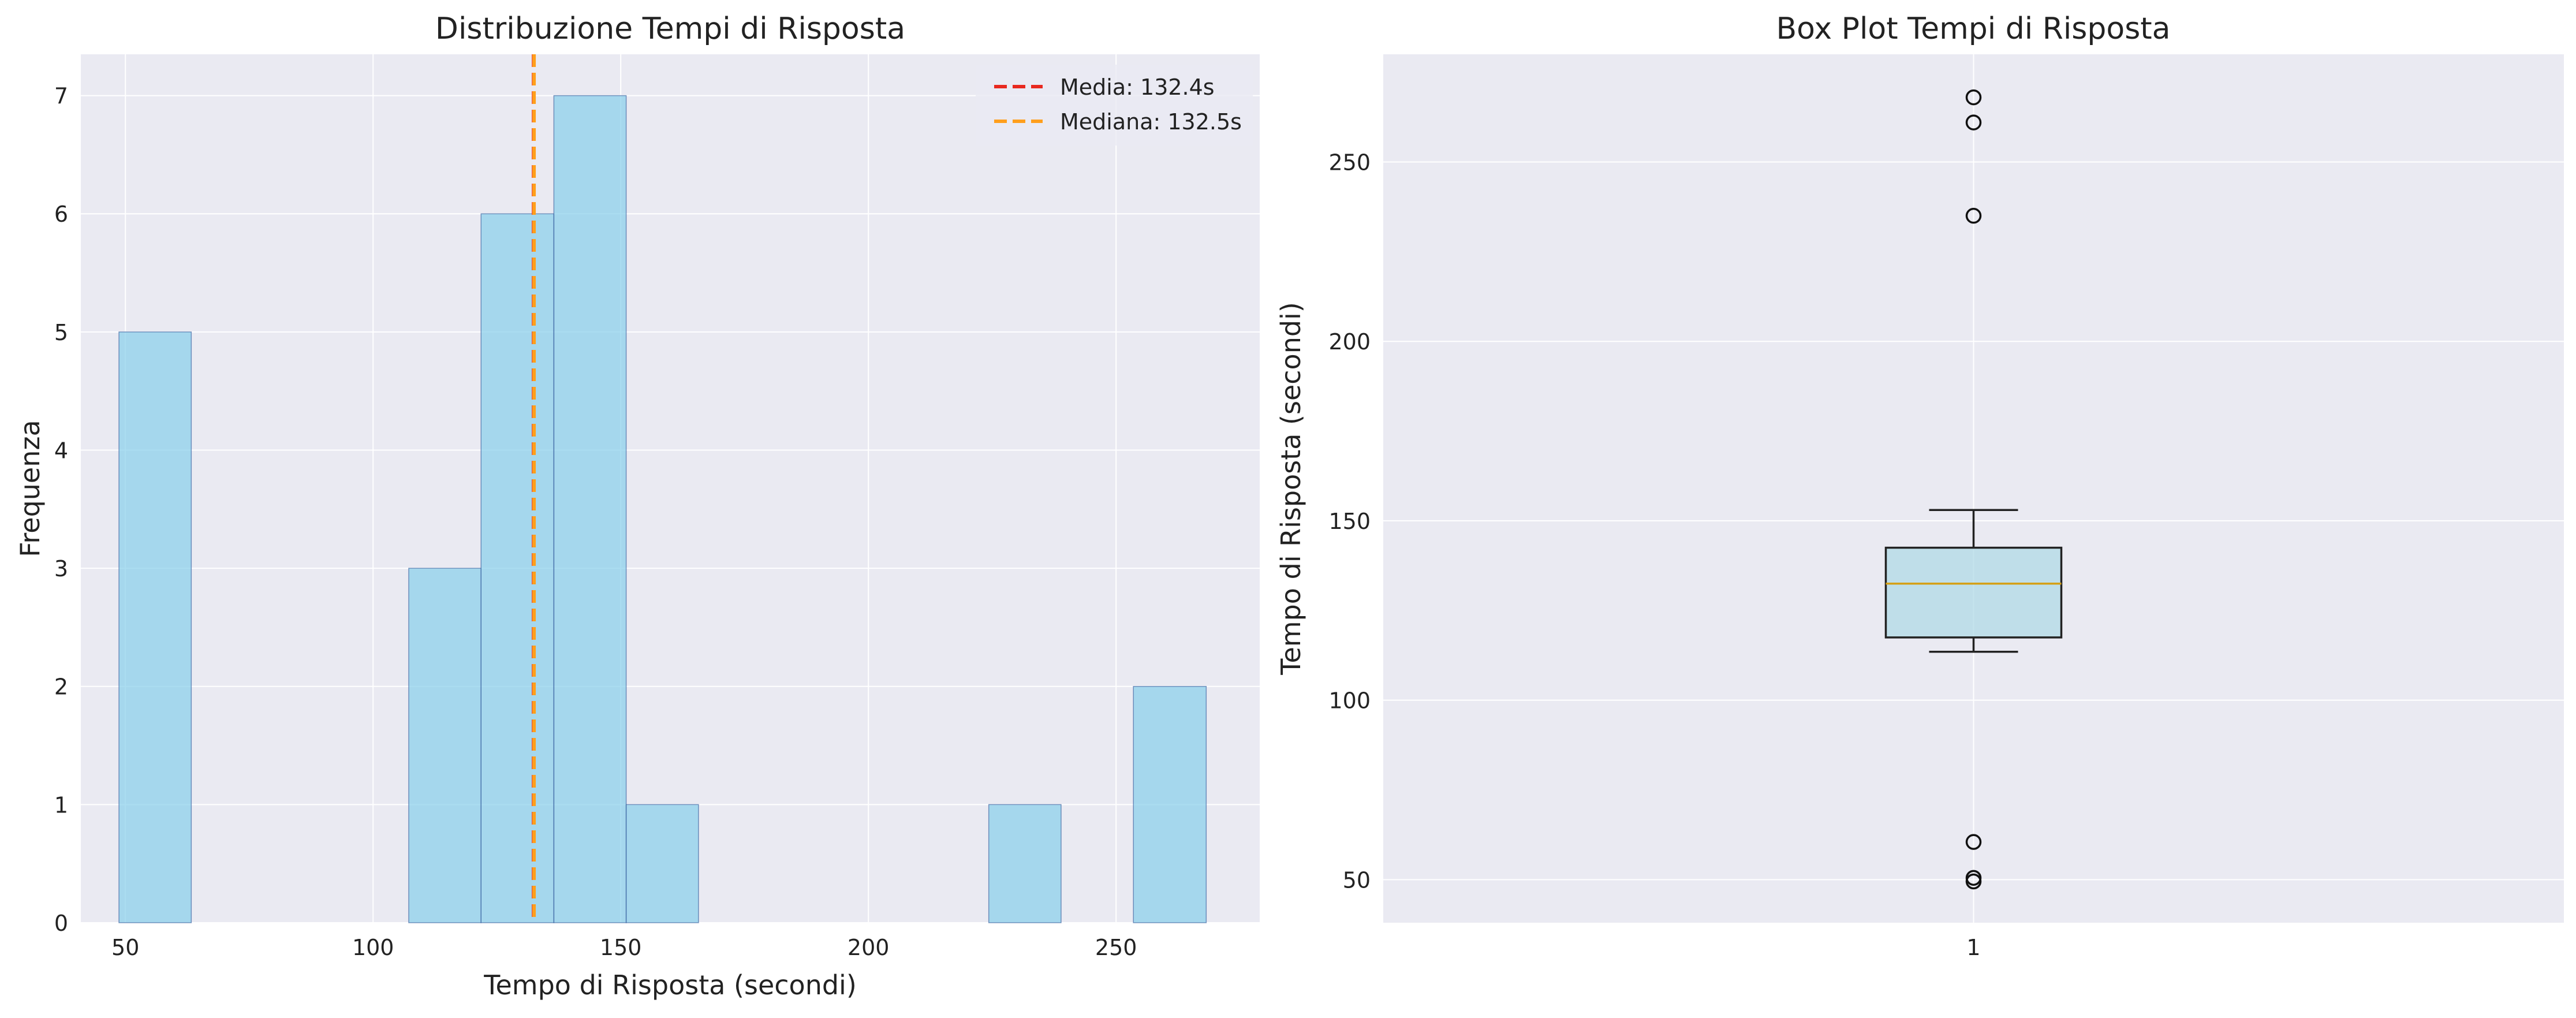 This screenshot has width=2576, height=1018. Describe the element at coordinates (1357, 880) in the screenshot. I see `boxplot-y-tick-label: 50` at that location.